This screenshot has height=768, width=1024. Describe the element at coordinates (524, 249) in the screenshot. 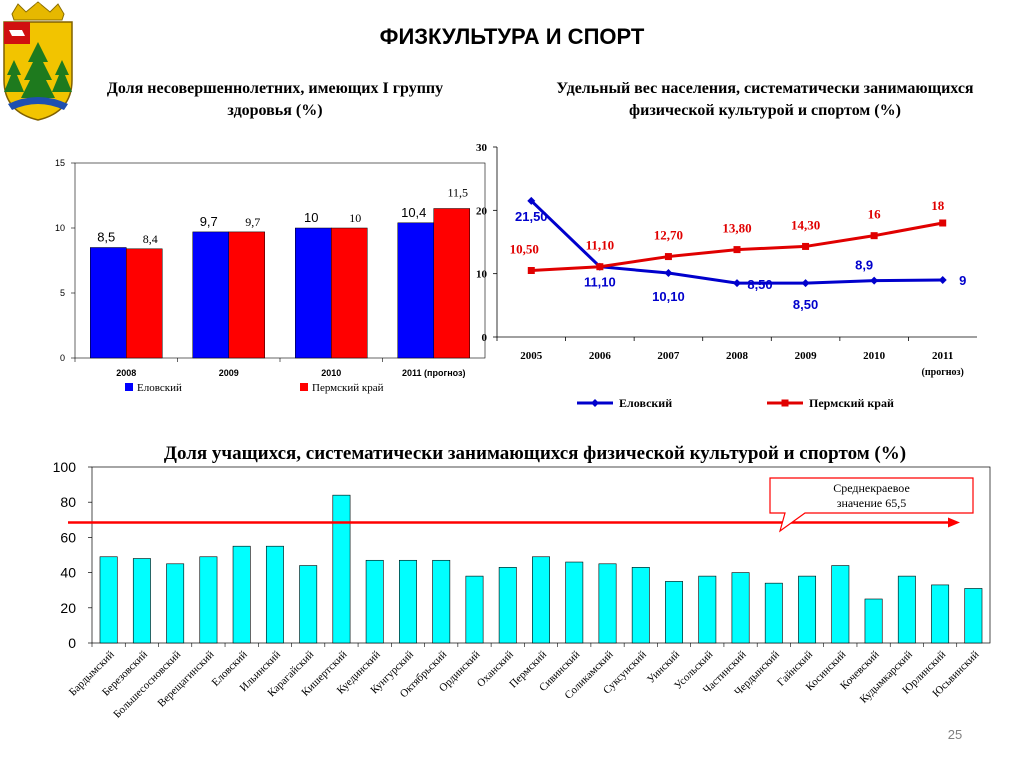

I see `data-label: 10,50` at that location.